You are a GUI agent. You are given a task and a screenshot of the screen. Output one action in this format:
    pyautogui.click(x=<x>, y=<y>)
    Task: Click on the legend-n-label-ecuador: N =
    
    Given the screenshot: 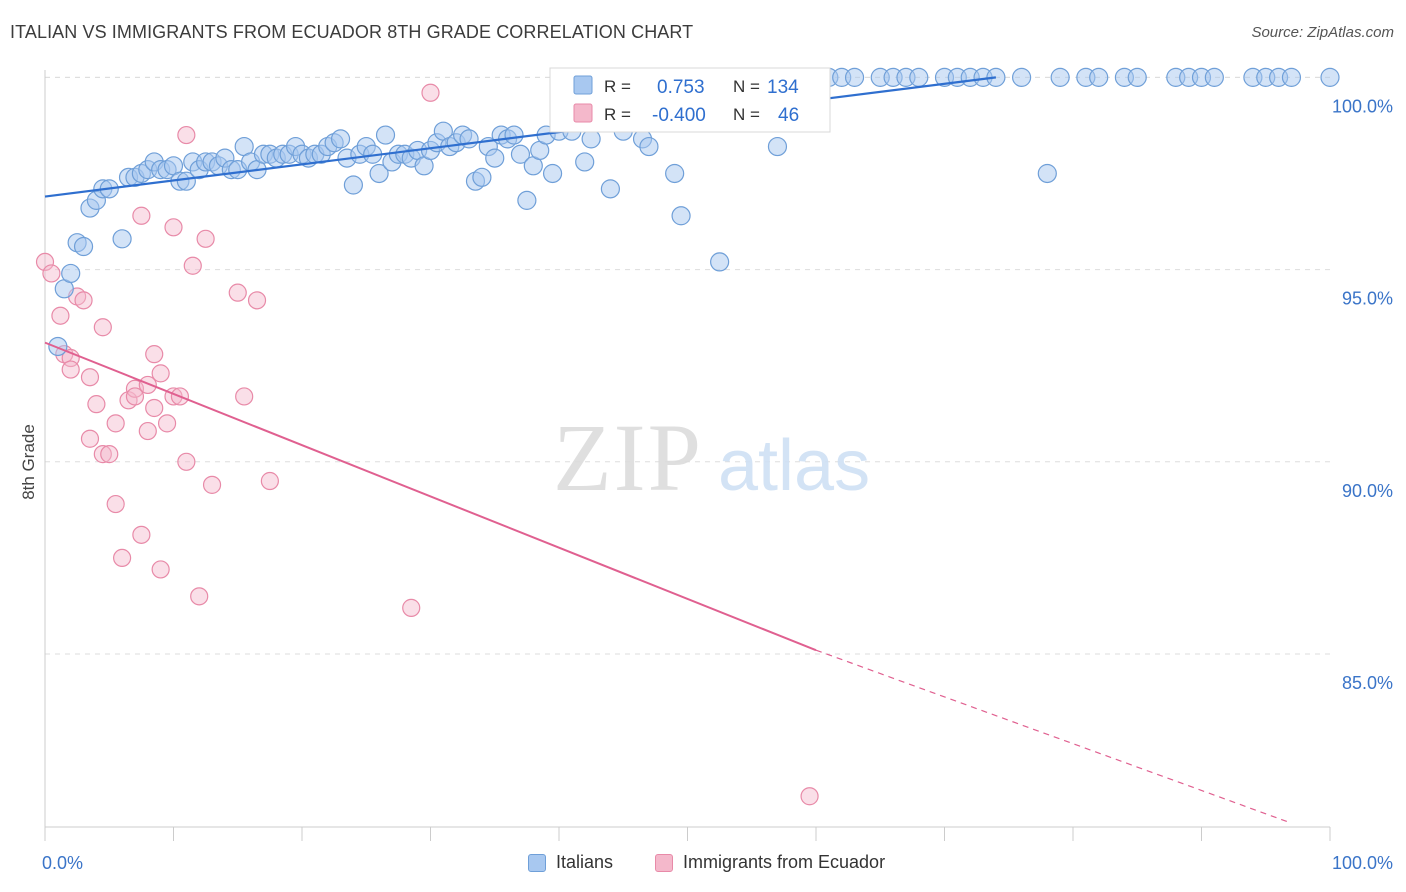 What is the action you would take?
    pyautogui.click(x=746, y=114)
    